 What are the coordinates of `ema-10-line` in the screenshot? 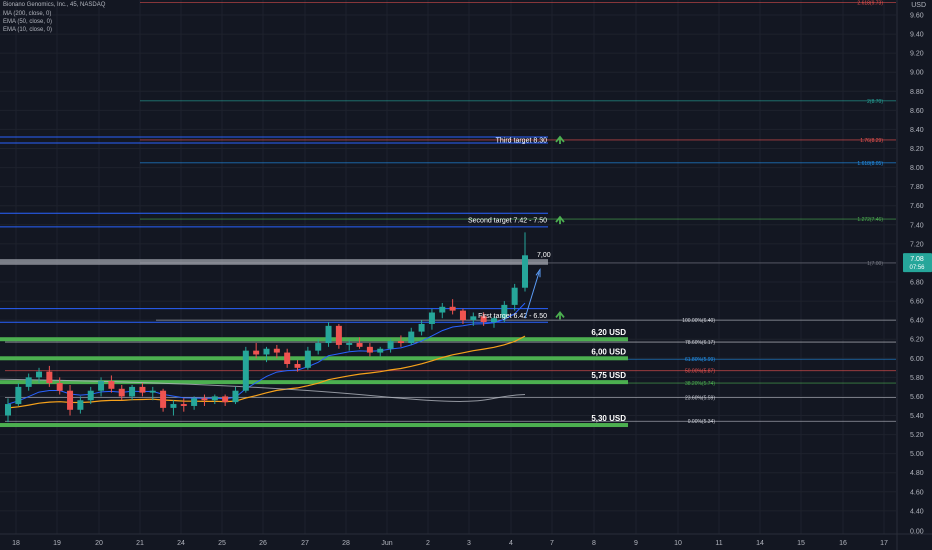 It's located at (266, 353).